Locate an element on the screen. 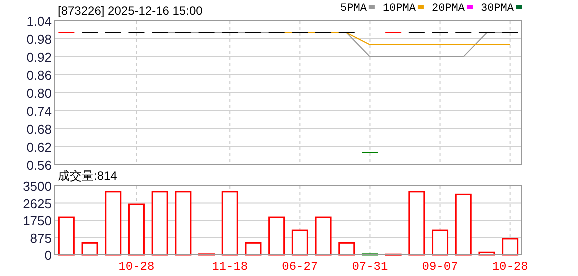 This screenshot has height=276, width=578. y-tick-label: 1750 is located at coordinates (37, 221).